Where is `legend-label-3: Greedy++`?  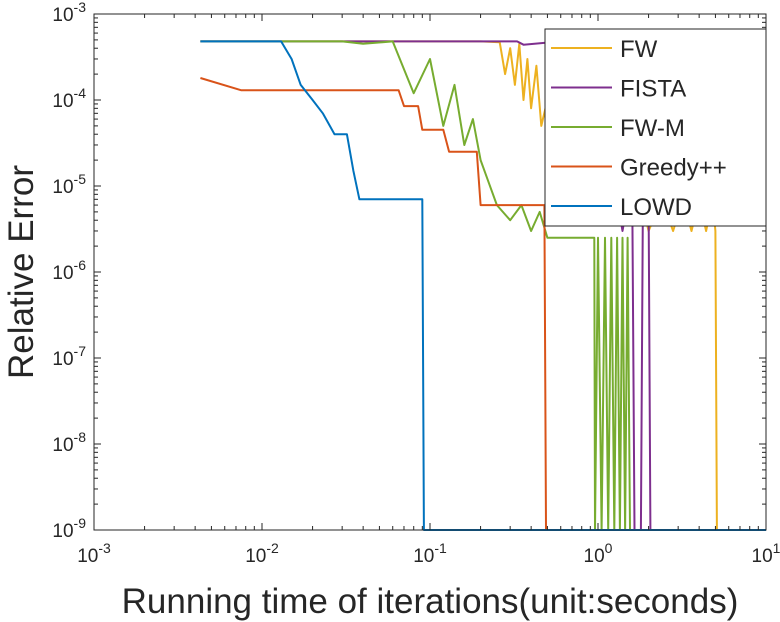 legend-label-3: Greedy++ is located at coordinates (673, 168).